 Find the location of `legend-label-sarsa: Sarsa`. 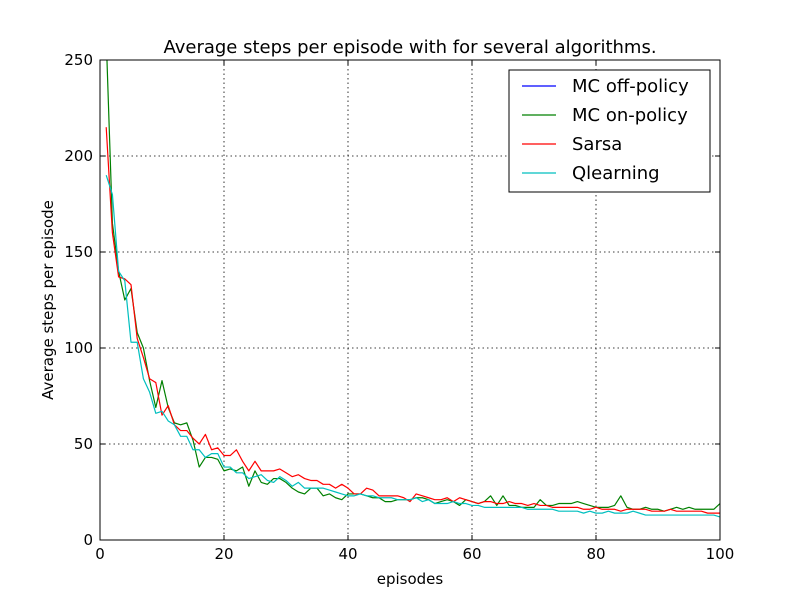

legend-label-sarsa: Sarsa is located at coordinates (597, 144).